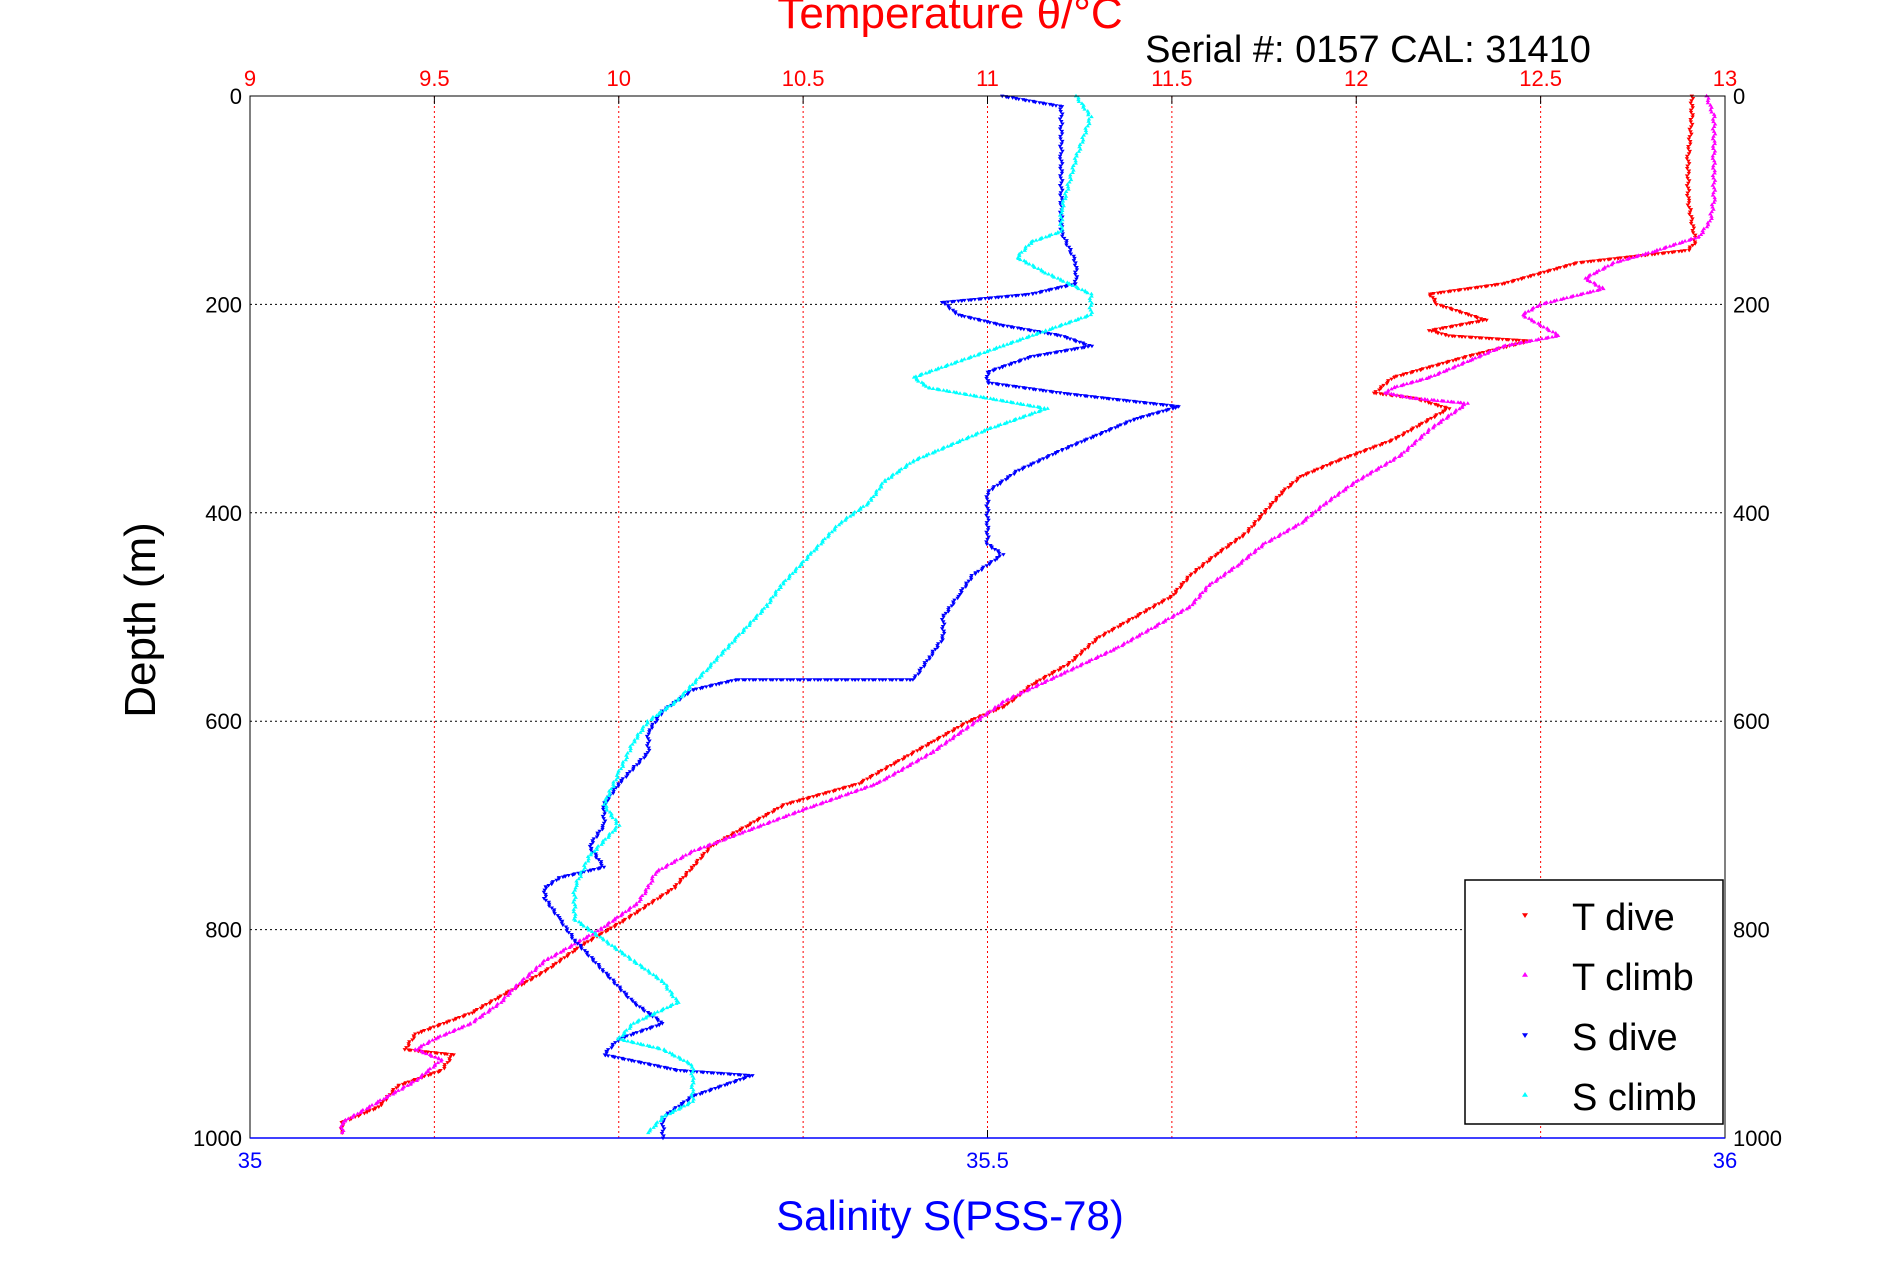  Describe the element at coordinates (223, 304) in the screenshot. I see `left-tick-label: 200` at that location.